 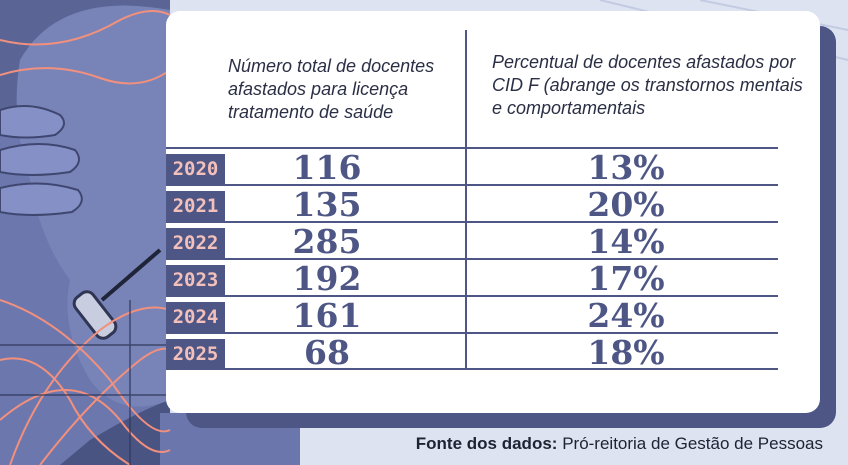 What do you see at coordinates (195, 280) in the screenshot?
I see `year-label: 2023` at bounding box center [195, 280].